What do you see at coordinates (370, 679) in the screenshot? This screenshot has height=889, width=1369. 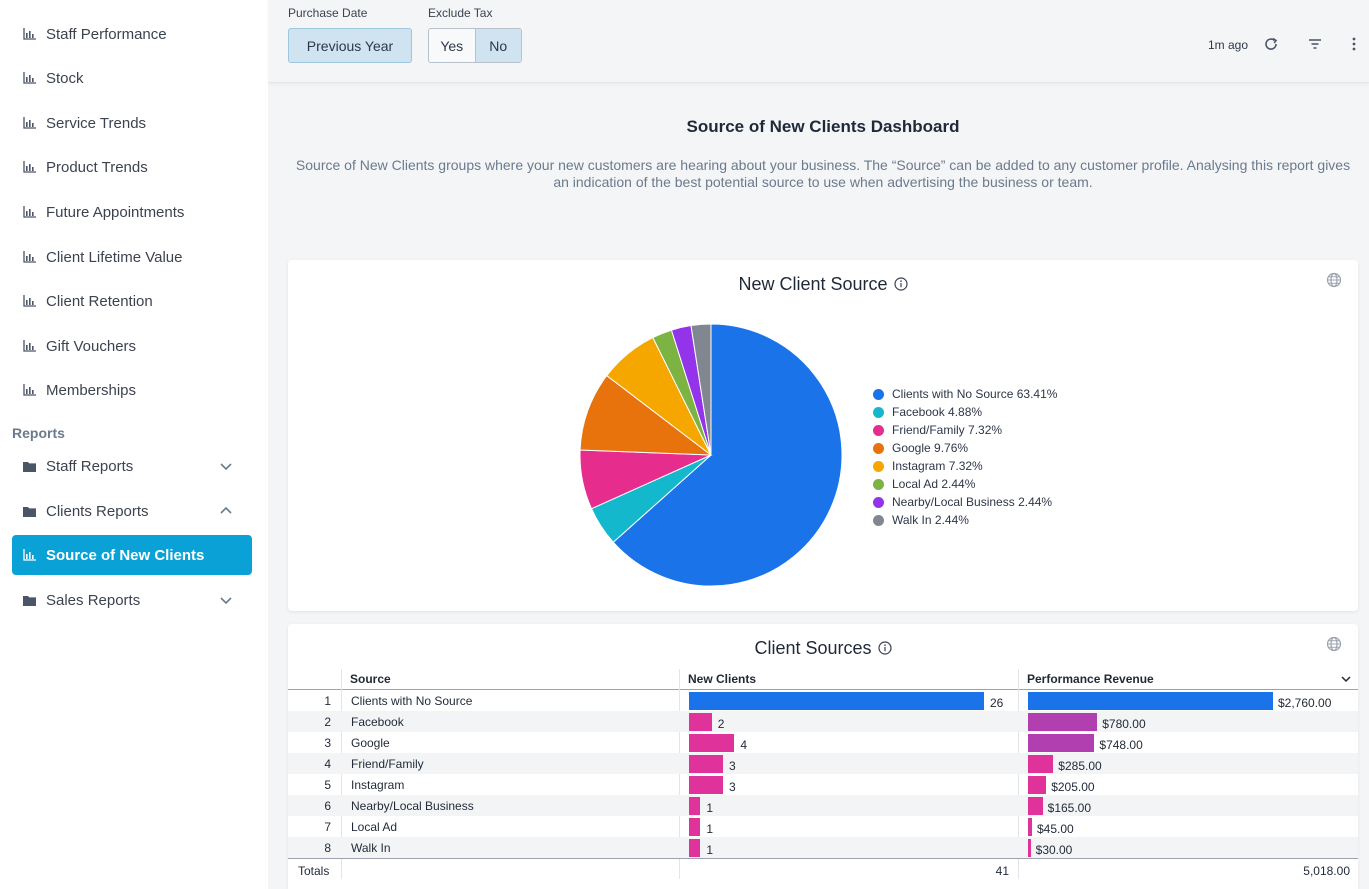 I see `column-header-source: Source` at bounding box center [370, 679].